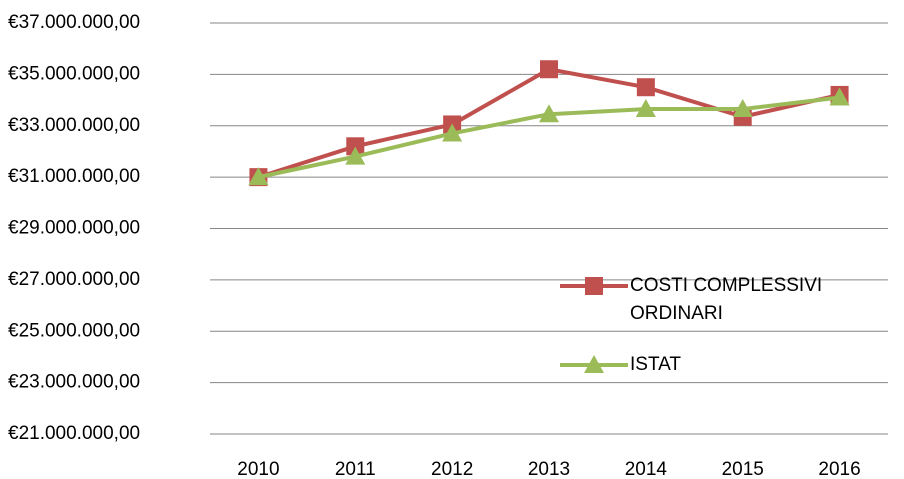  Describe the element at coordinates (646, 469) in the screenshot. I see `x-tick-label: 2014` at that location.